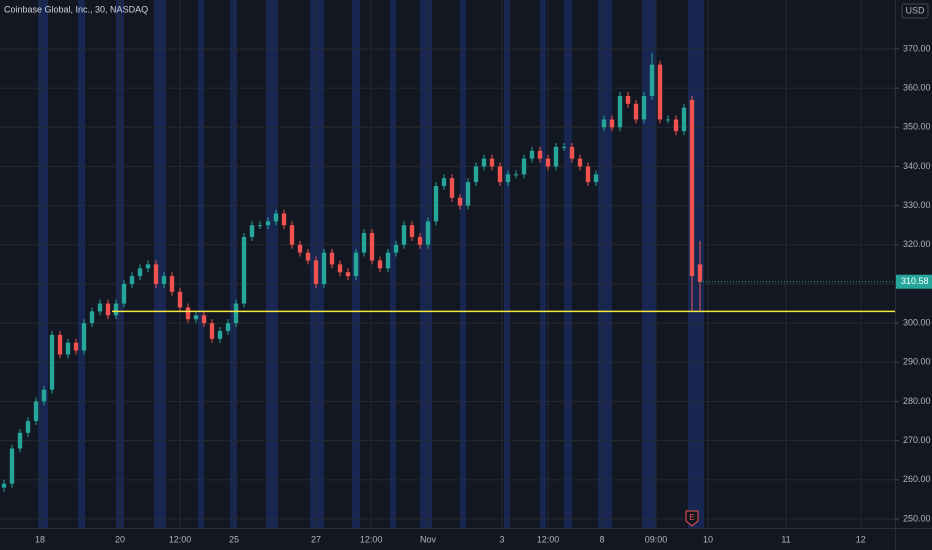 The image size is (932, 550). I want to click on earnings-icon, so click(692, 518).